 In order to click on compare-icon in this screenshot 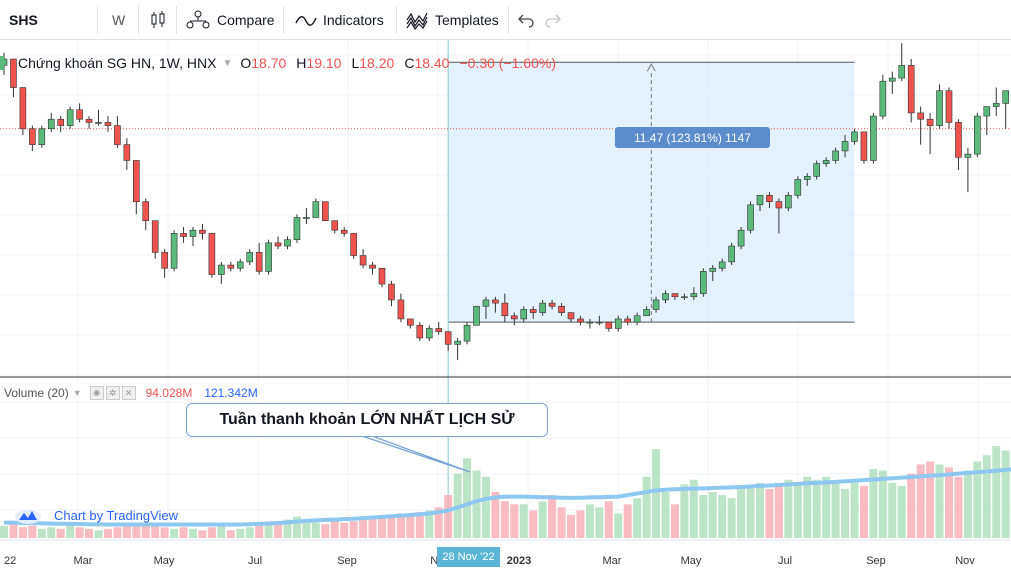, I will do `click(198, 19)`.